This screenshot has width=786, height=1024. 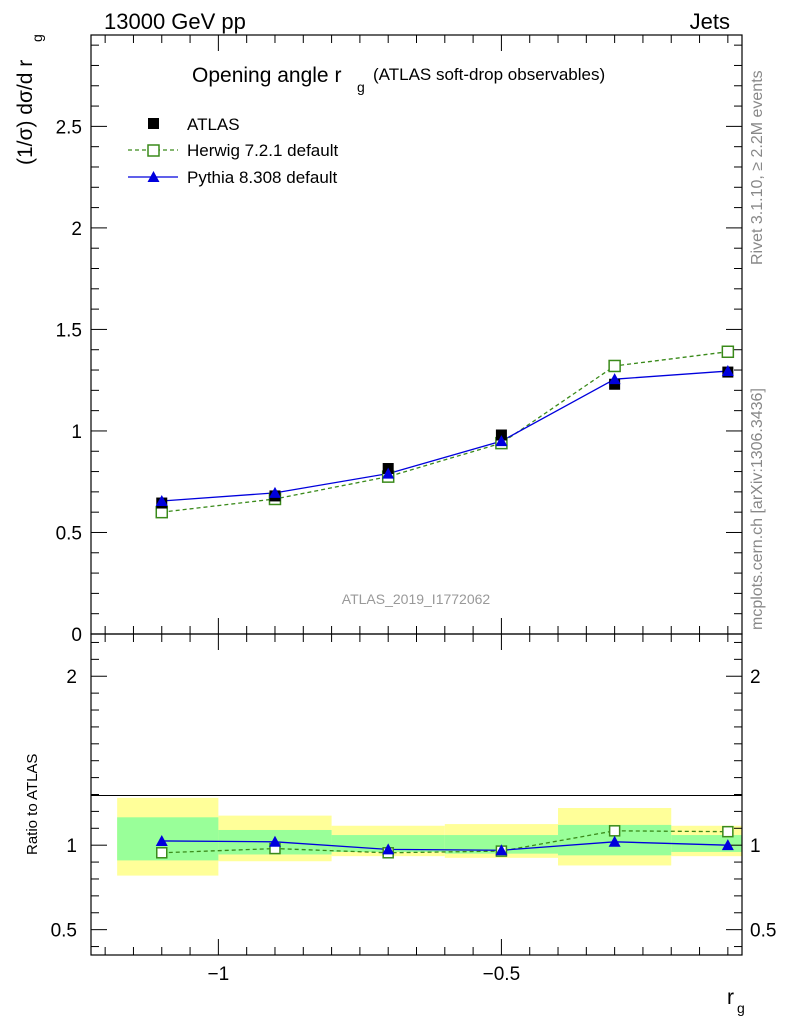 I want to click on ratio-uncertainty-bands, so click(x=429, y=836).